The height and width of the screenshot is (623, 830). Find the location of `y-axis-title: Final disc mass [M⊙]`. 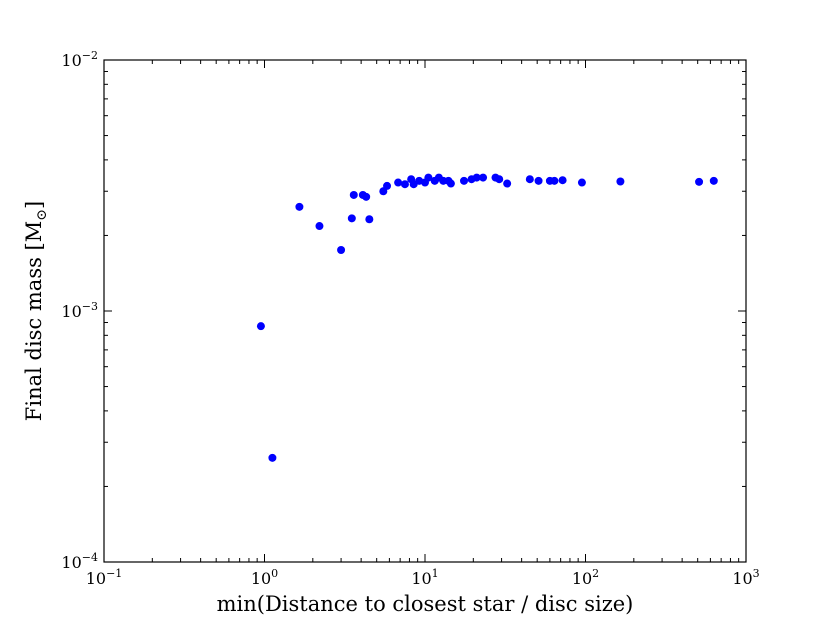

y-axis-title: Final disc mass [M⊙] is located at coordinates (36, 311).